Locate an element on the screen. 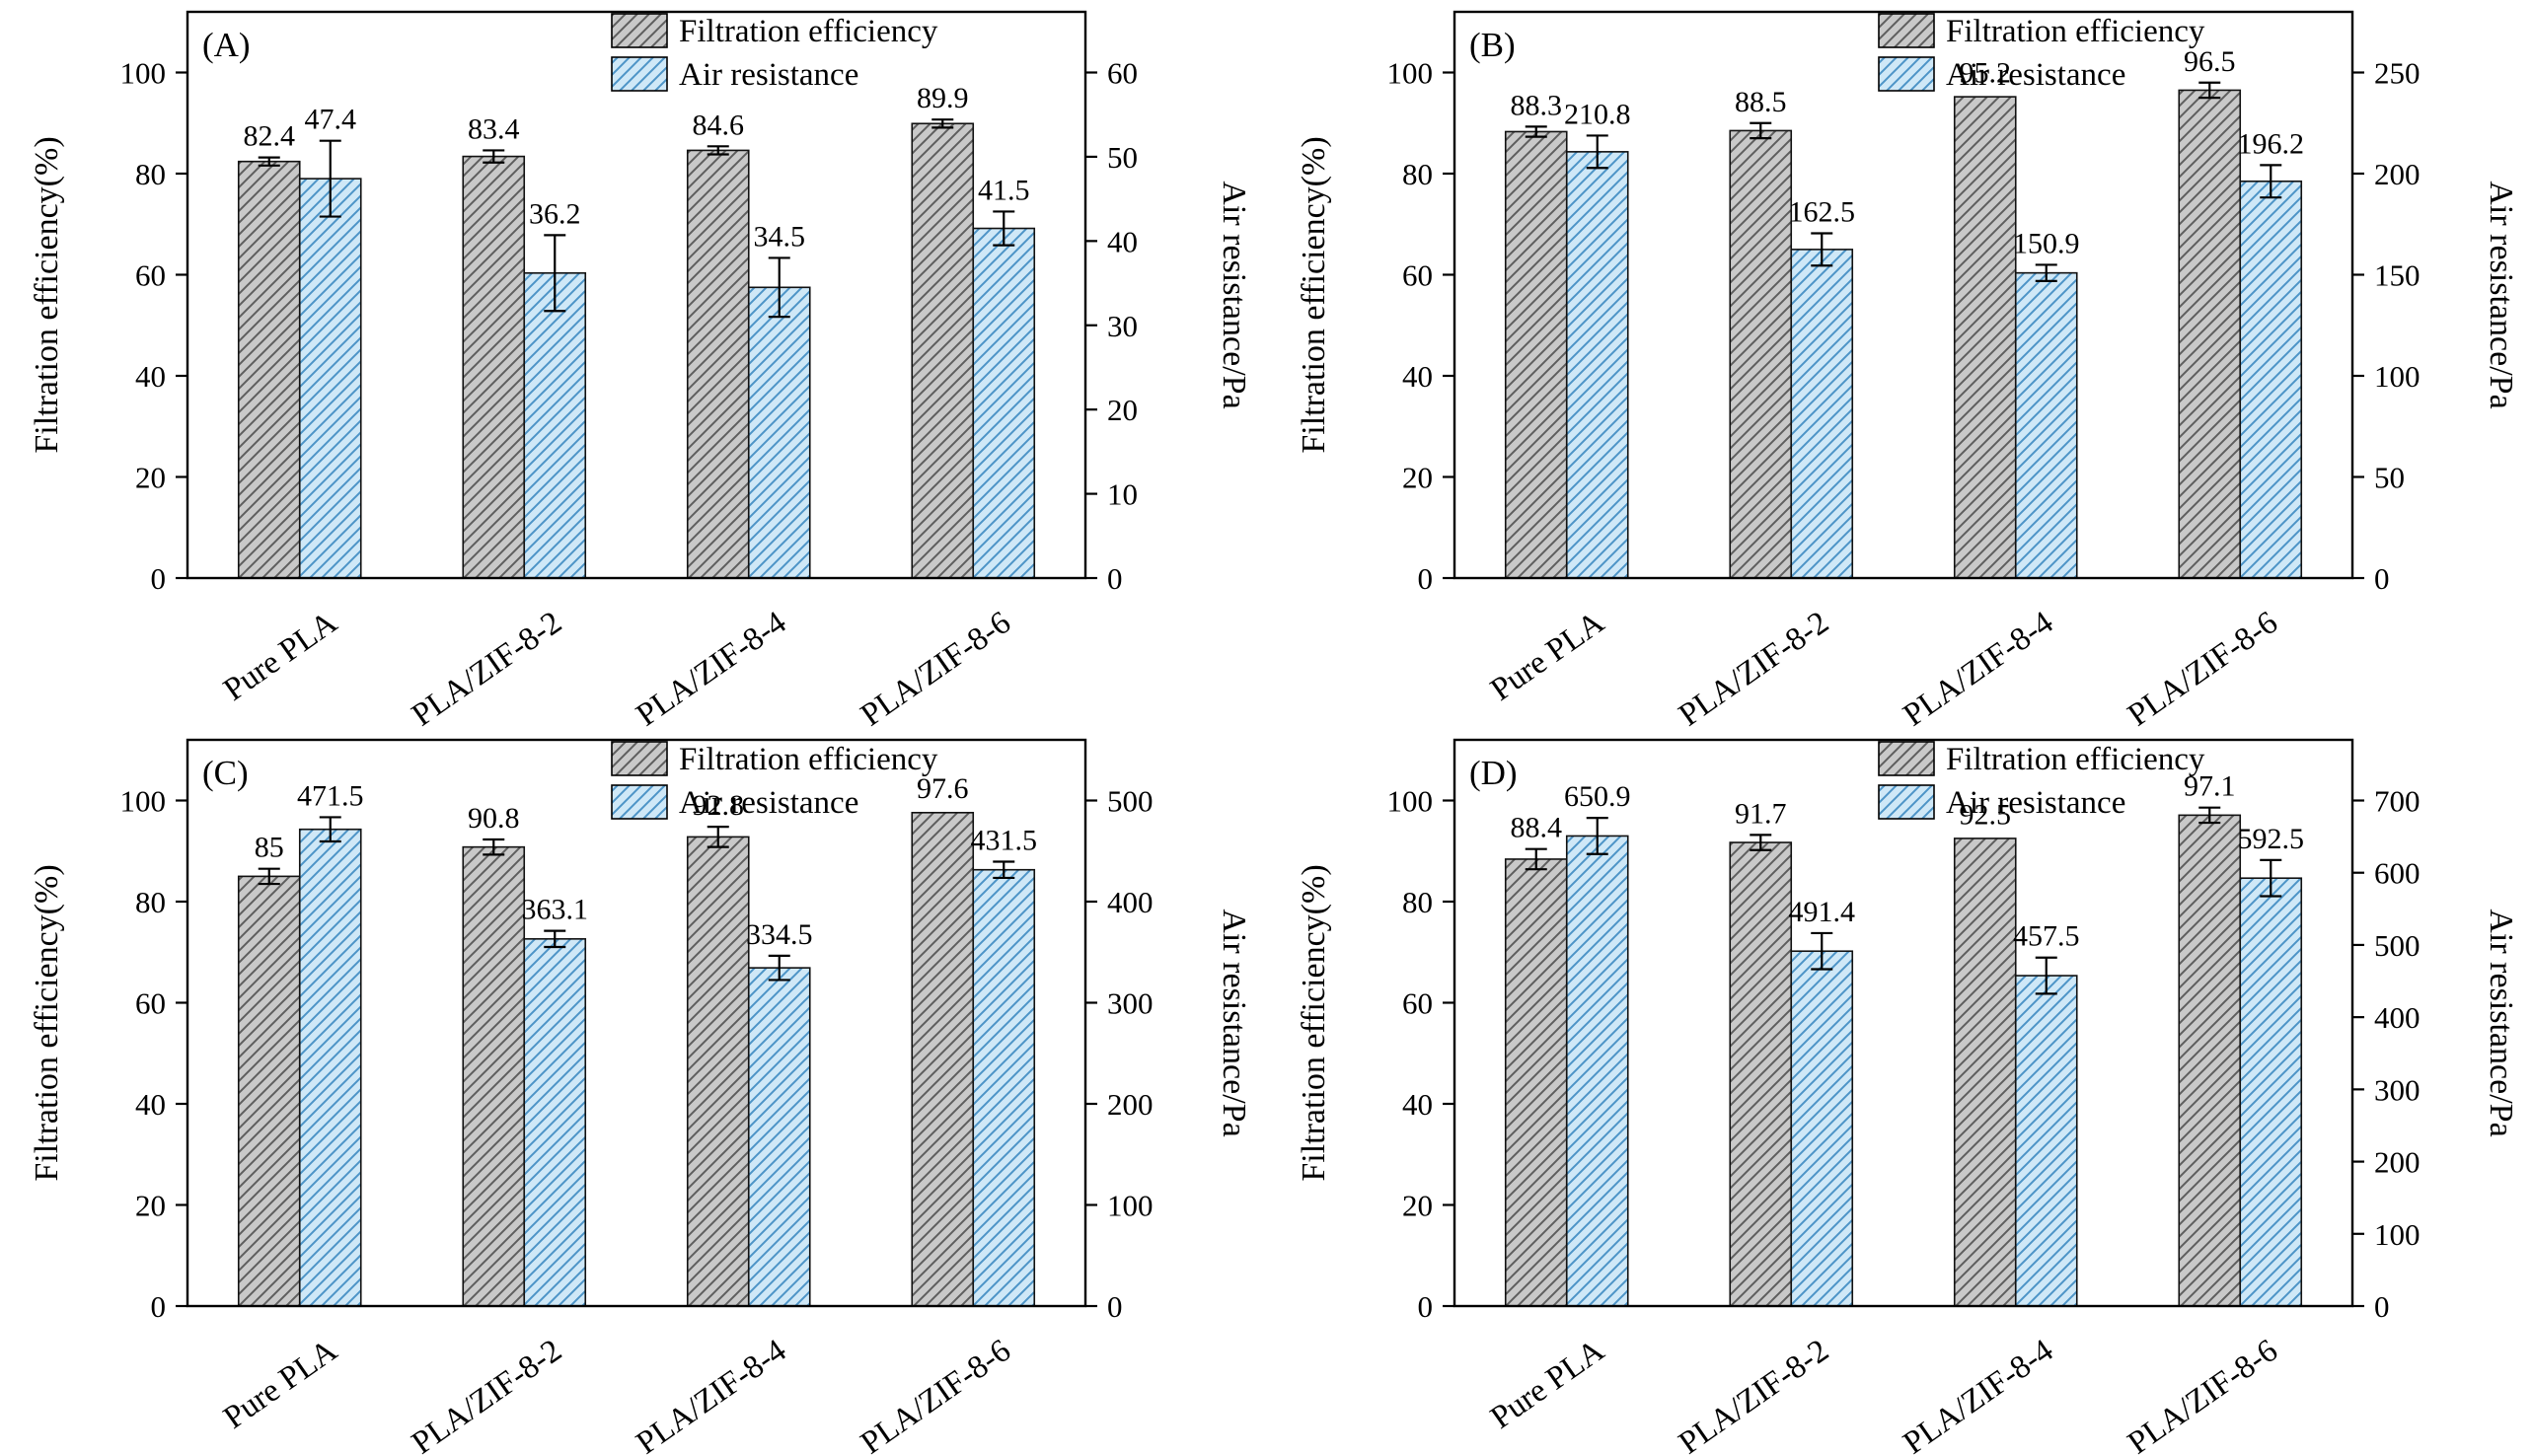  value-label: 90.8 is located at coordinates (494, 818).